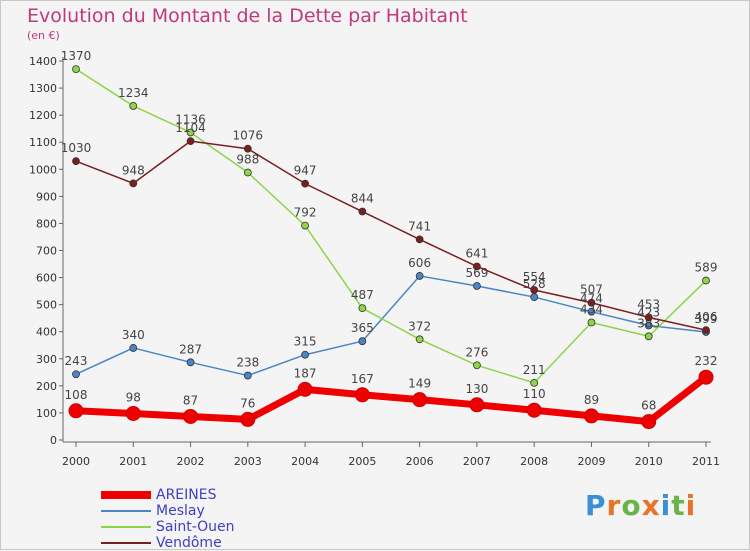  What do you see at coordinates (190, 400) in the screenshot?
I see `data-label-areines: 87` at bounding box center [190, 400].